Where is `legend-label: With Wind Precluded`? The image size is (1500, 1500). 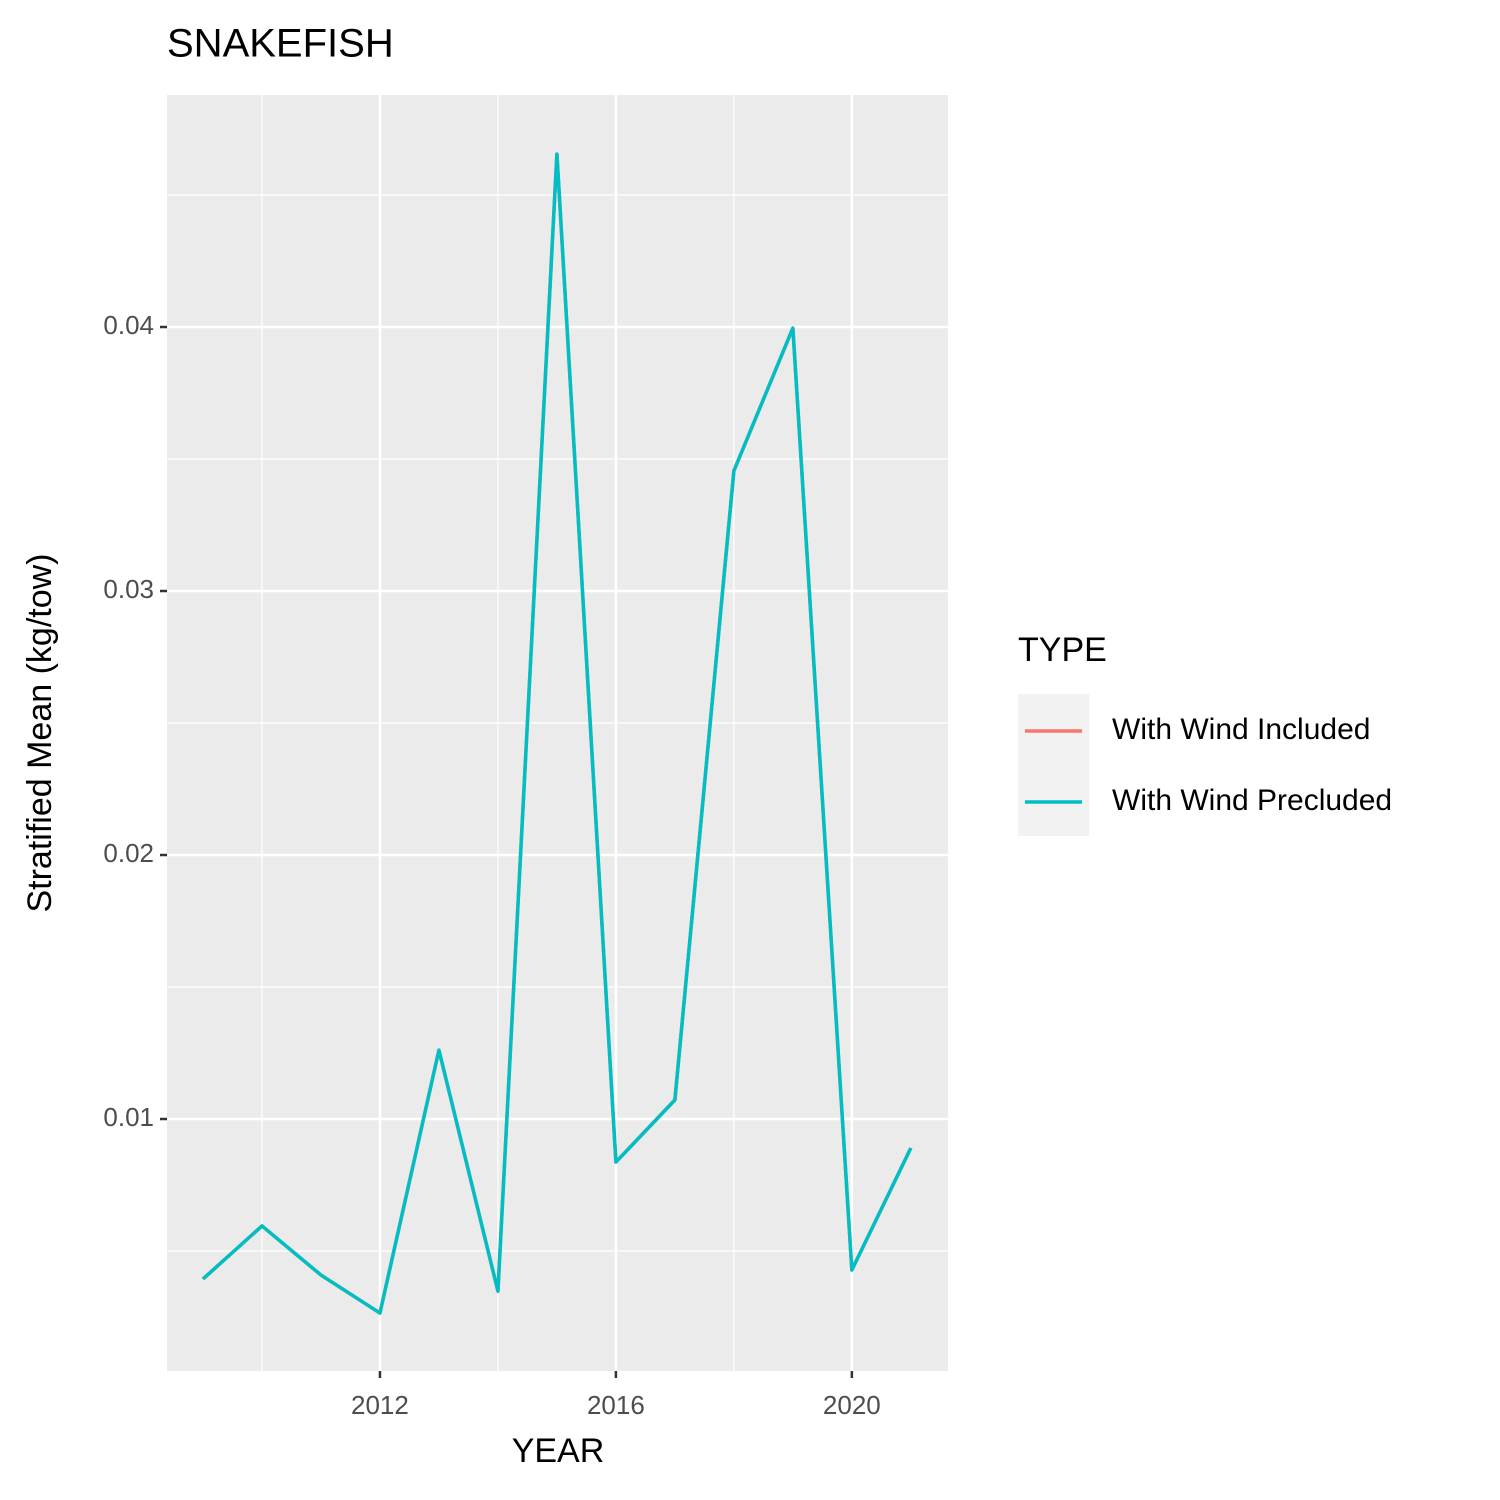
legend-label: With Wind Precluded is located at coordinates (1252, 800).